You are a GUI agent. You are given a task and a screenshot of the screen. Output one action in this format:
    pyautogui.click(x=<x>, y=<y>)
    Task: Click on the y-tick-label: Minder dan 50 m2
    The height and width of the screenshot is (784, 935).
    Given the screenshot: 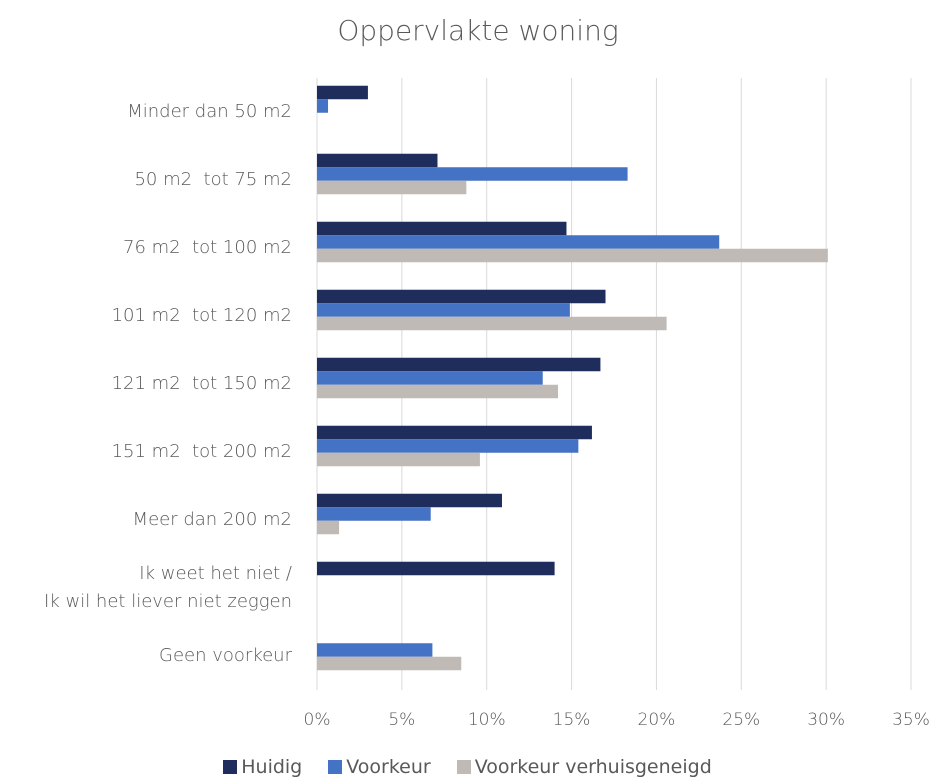 What is the action you would take?
    pyautogui.click(x=209, y=111)
    